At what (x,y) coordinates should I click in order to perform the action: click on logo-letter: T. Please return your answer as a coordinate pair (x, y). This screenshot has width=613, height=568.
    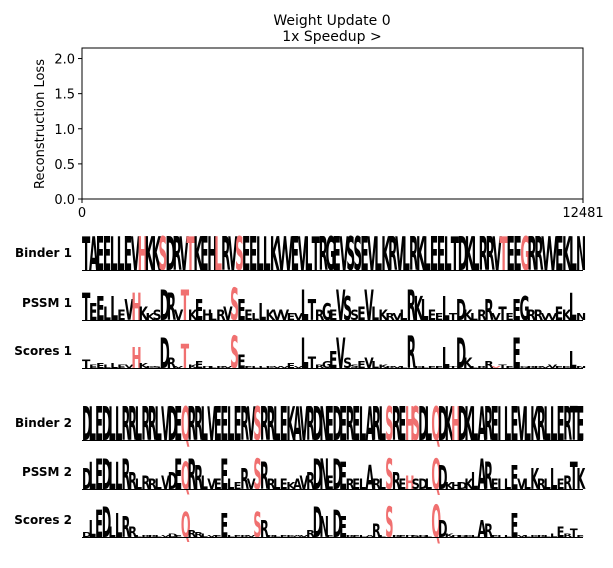
    Looking at the image, I should click on (316, 255).